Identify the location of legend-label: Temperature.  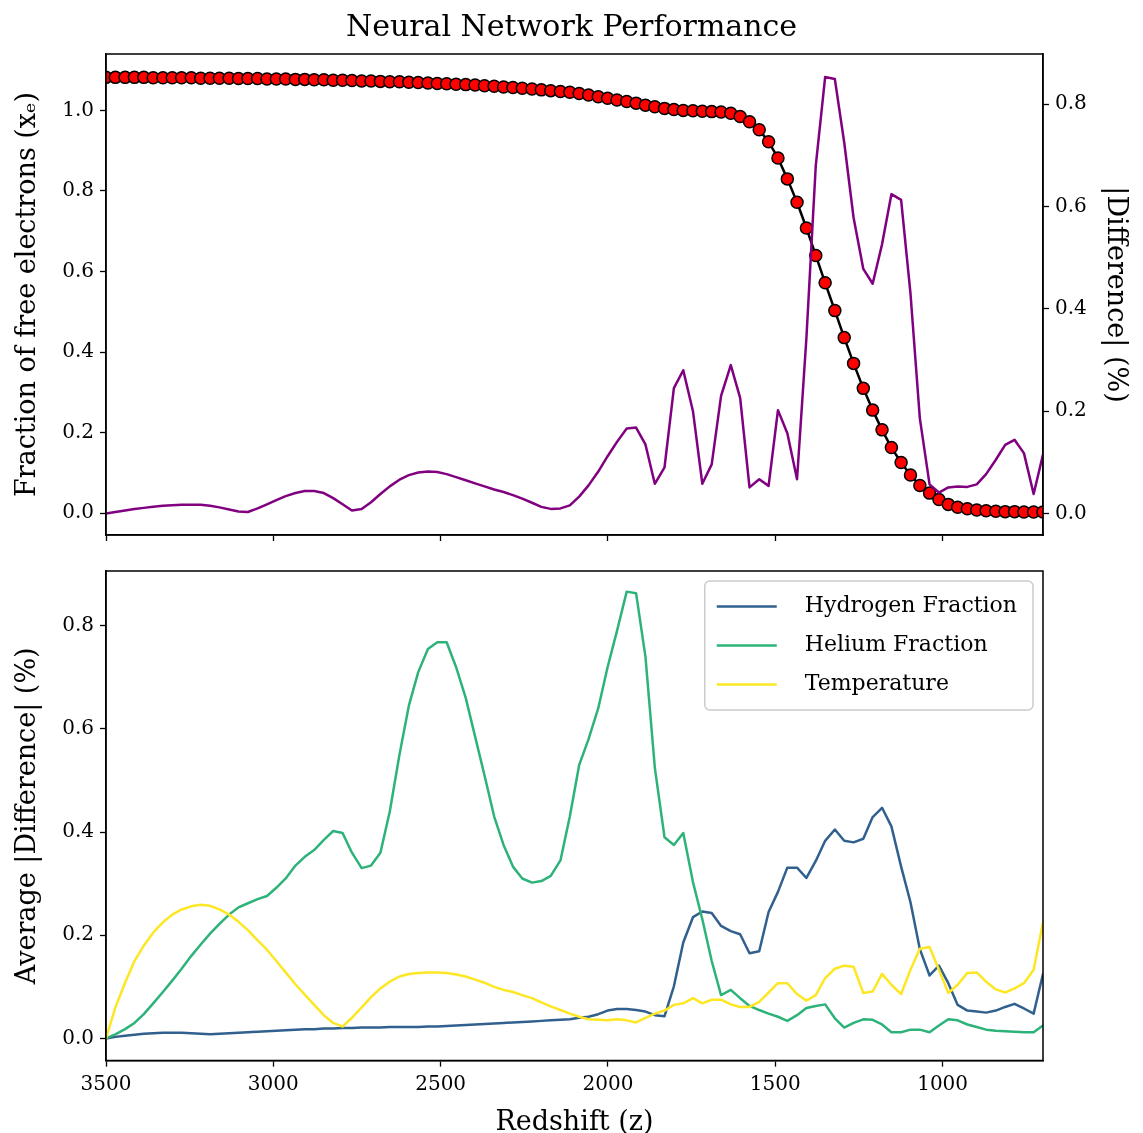
(876, 683).